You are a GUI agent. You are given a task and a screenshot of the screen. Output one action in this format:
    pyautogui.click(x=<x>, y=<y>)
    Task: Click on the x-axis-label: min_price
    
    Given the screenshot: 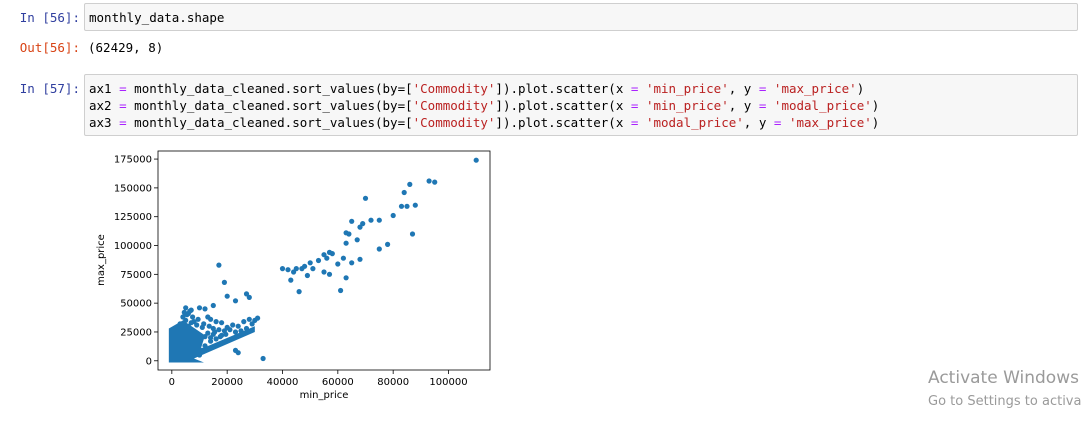 What is the action you would take?
    pyautogui.click(x=324, y=395)
    